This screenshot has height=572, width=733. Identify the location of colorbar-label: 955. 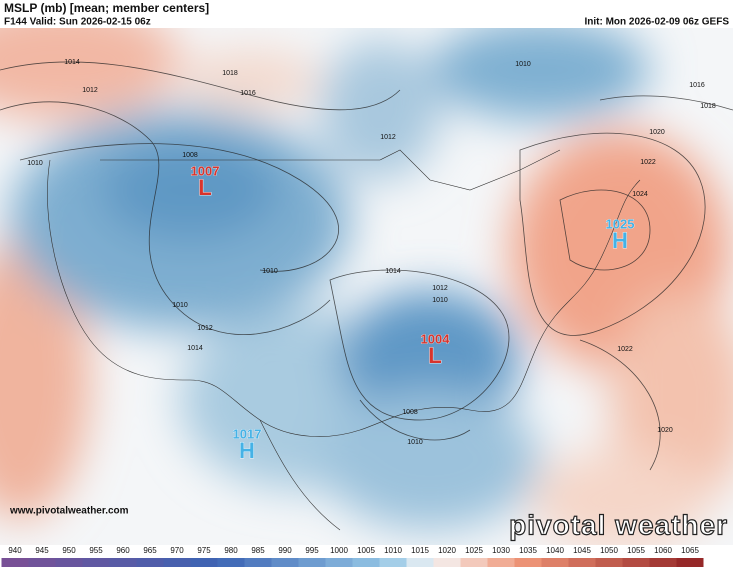
(96, 550).